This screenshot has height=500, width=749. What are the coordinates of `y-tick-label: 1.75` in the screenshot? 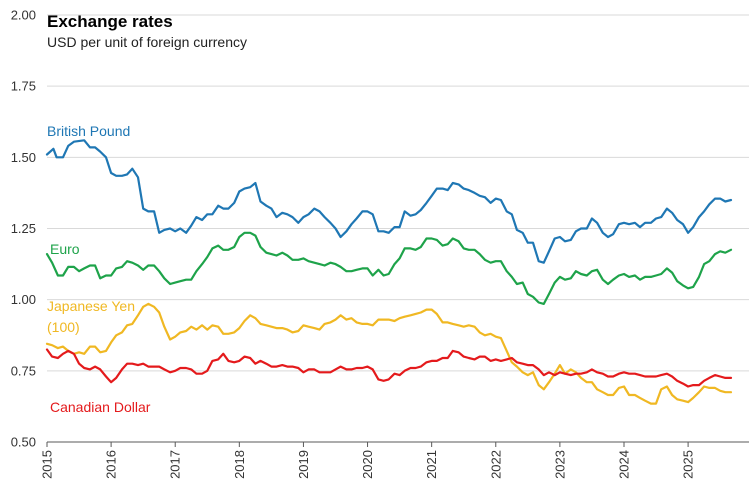 It's located at (23, 86).